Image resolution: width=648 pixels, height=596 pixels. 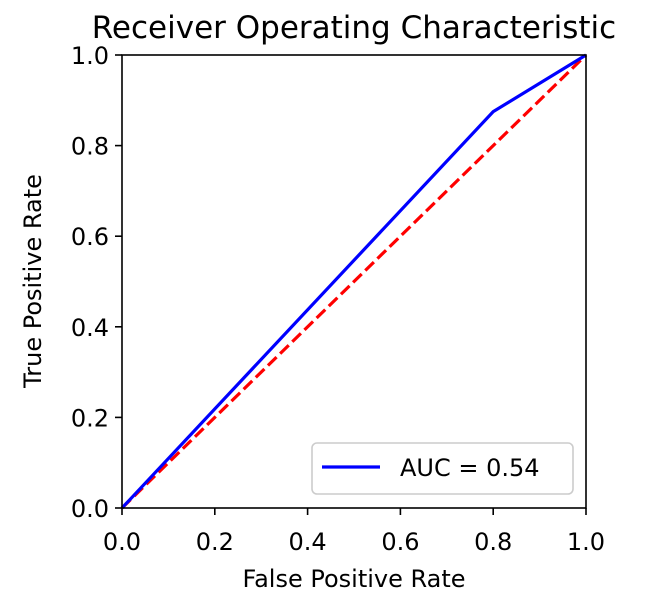 I want to click on x-tick-label: 0.6, so click(x=400, y=542).